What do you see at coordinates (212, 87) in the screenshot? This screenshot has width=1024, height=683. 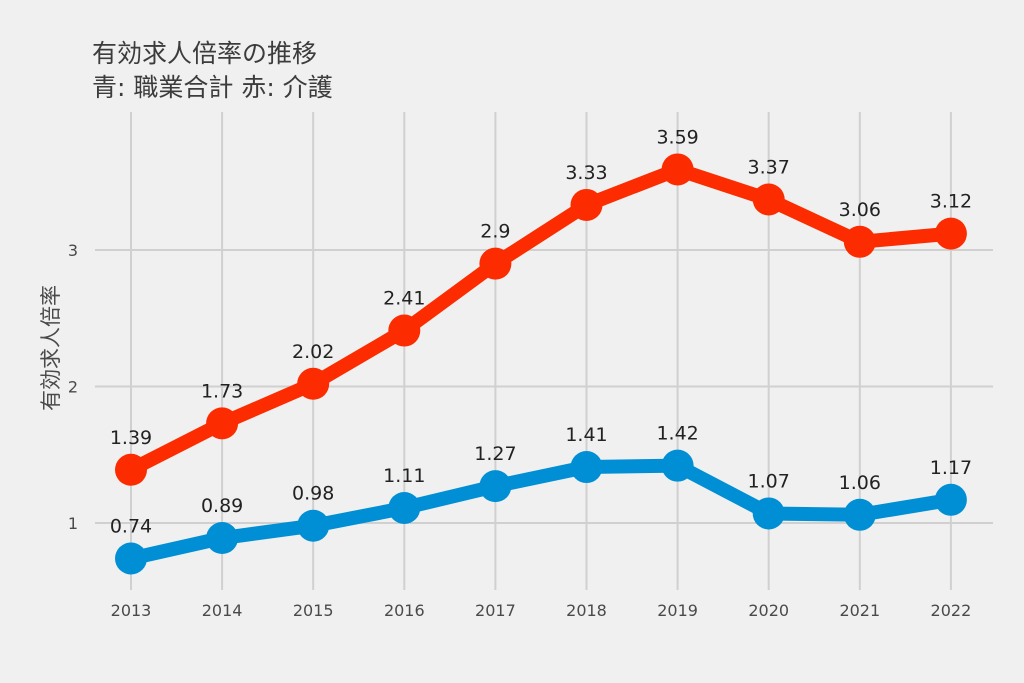 I see `chart-subtitle: 青: 職業合計 赤: 介護` at bounding box center [212, 87].